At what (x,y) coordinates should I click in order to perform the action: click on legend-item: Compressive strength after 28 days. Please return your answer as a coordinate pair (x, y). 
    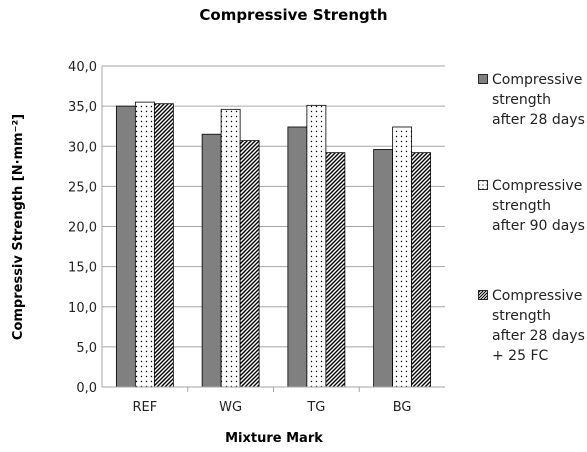
    Looking at the image, I should click on (532, 100).